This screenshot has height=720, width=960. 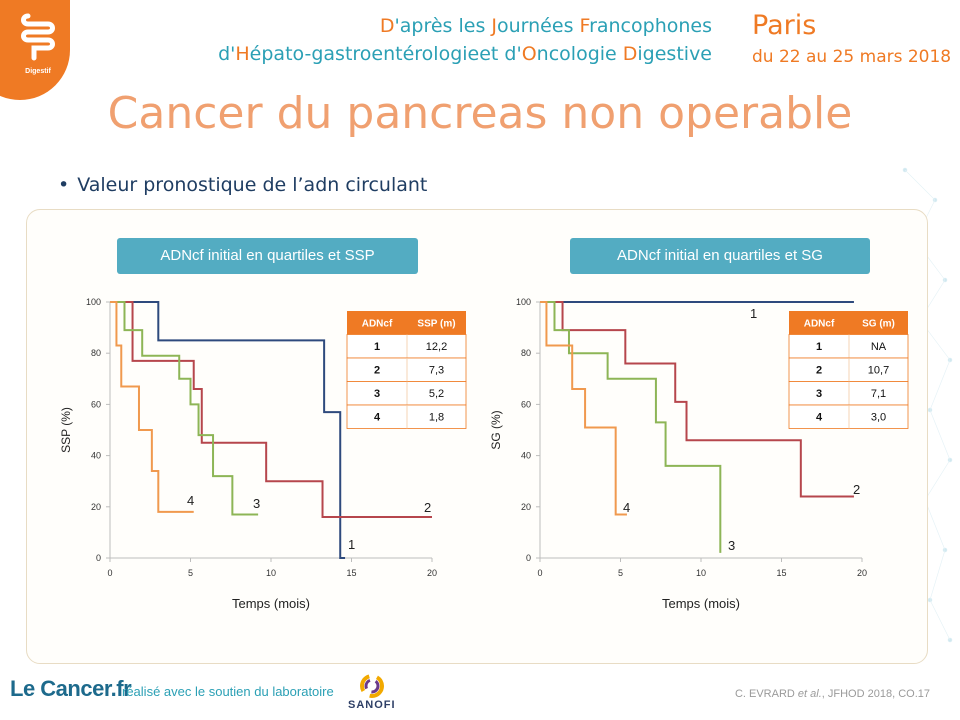 What do you see at coordinates (650, 26) in the screenshot?
I see `event-line1-segment: rancophones` at bounding box center [650, 26].